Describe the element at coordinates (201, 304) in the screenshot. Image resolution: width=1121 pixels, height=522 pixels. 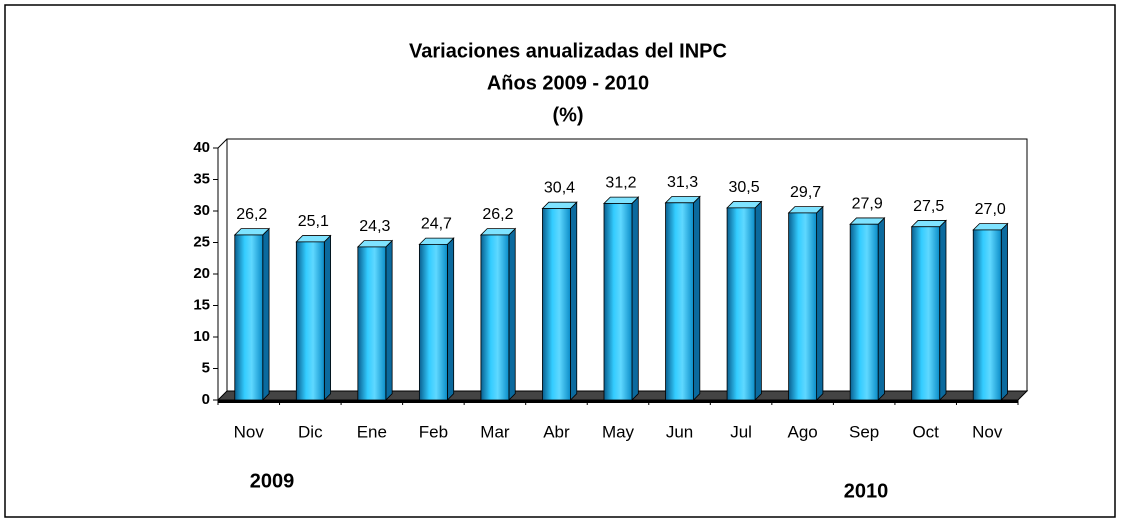
I see `y-tick-label: 15` at that location.